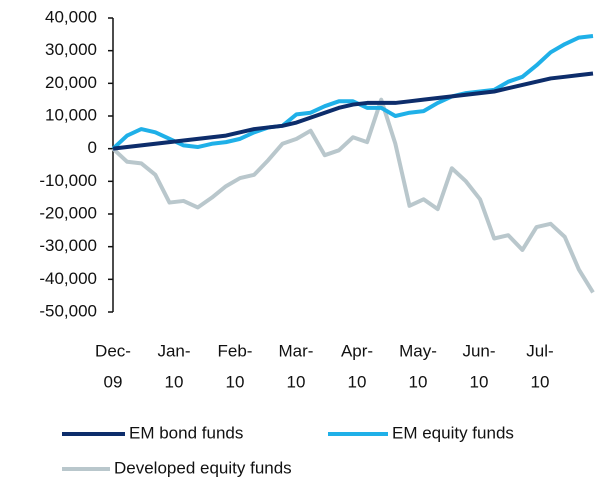 The image size is (596, 487). I want to click on y-tick-label: 10,000, so click(71, 114).